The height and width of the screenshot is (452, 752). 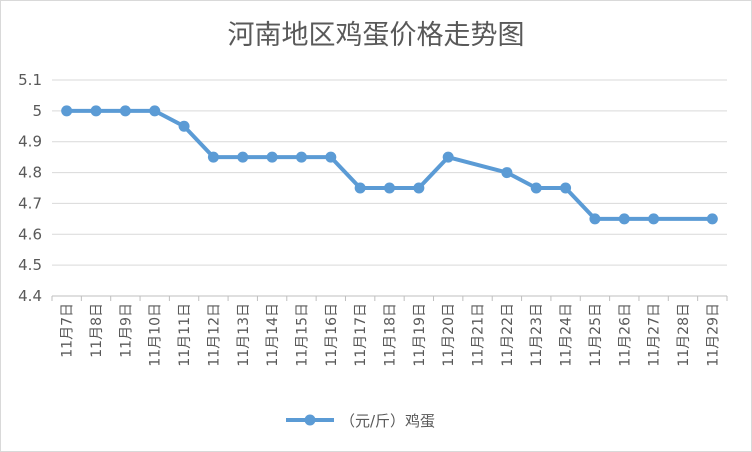 I want to click on x-tick-label: 11月15日, so click(x=302, y=335).